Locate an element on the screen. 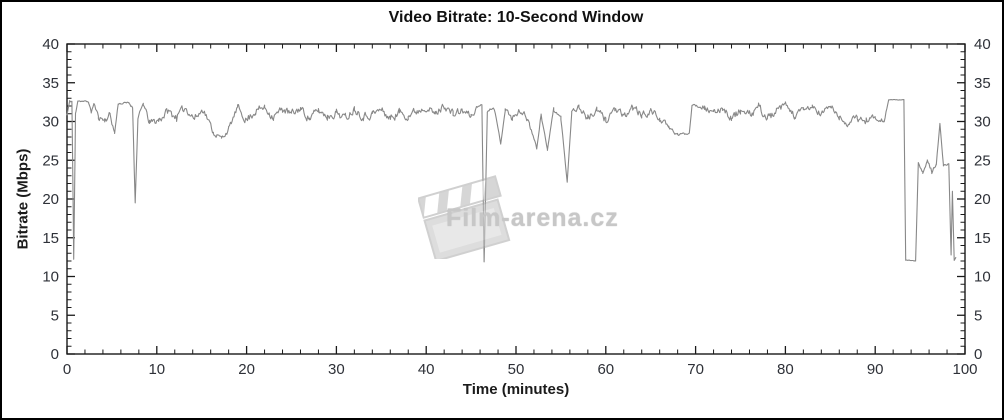  y-tick-label-right: 10 is located at coordinates (982, 277).